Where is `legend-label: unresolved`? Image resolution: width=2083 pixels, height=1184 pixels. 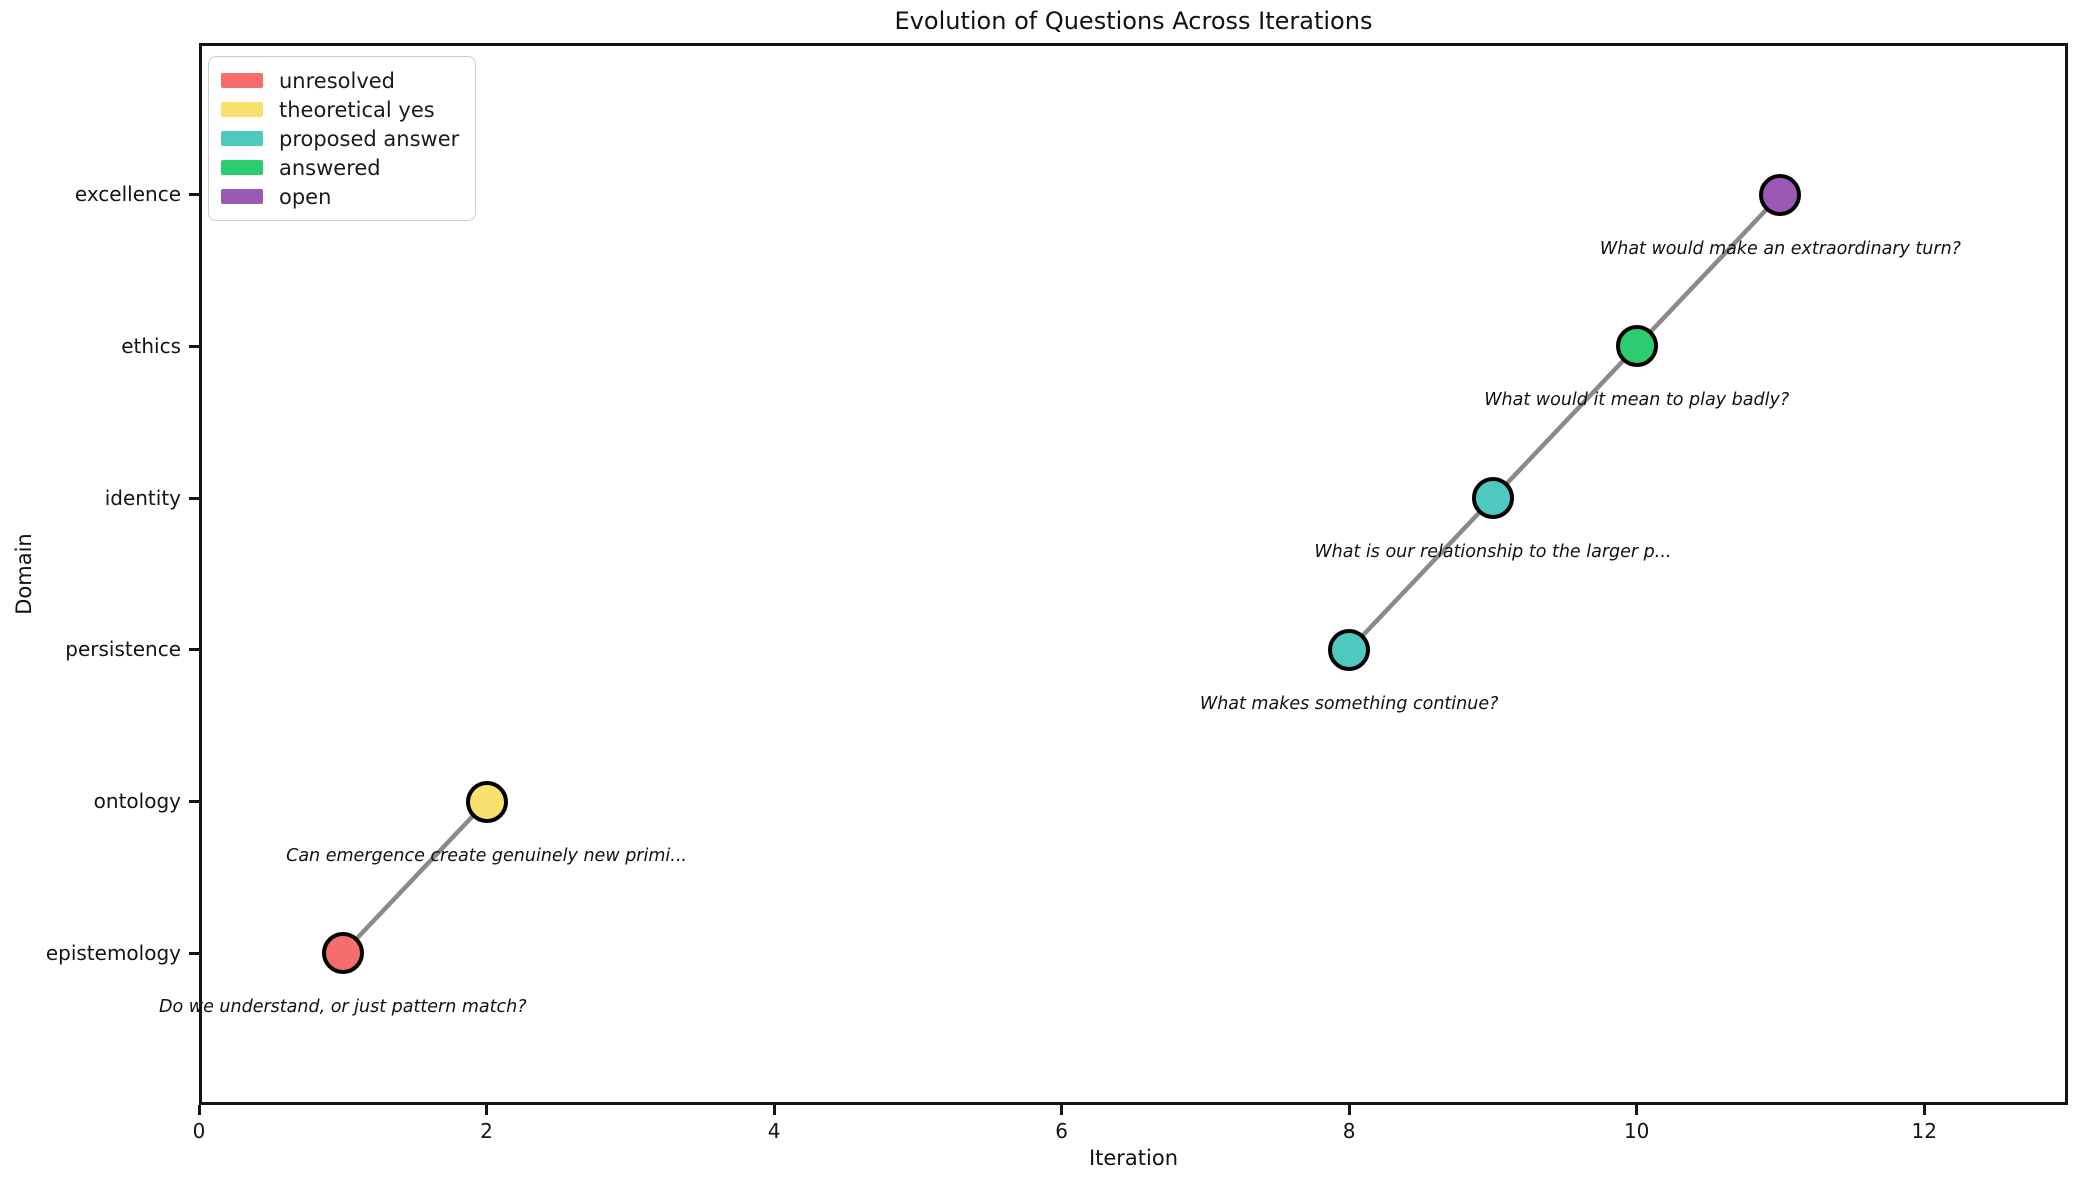 legend-label: unresolved is located at coordinates (337, 80).